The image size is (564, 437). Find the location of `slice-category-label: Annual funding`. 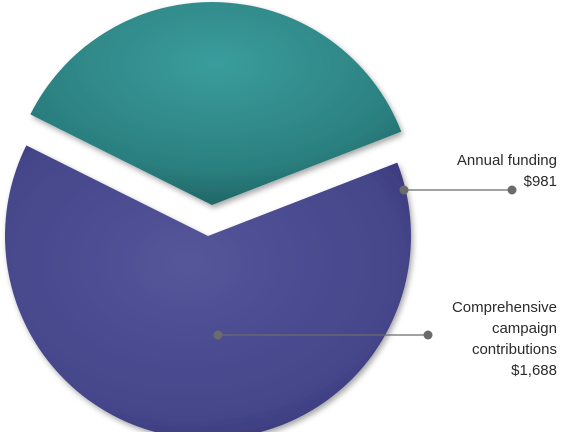

slice-category-label: Annual funding is located at coordinates (507, 160).